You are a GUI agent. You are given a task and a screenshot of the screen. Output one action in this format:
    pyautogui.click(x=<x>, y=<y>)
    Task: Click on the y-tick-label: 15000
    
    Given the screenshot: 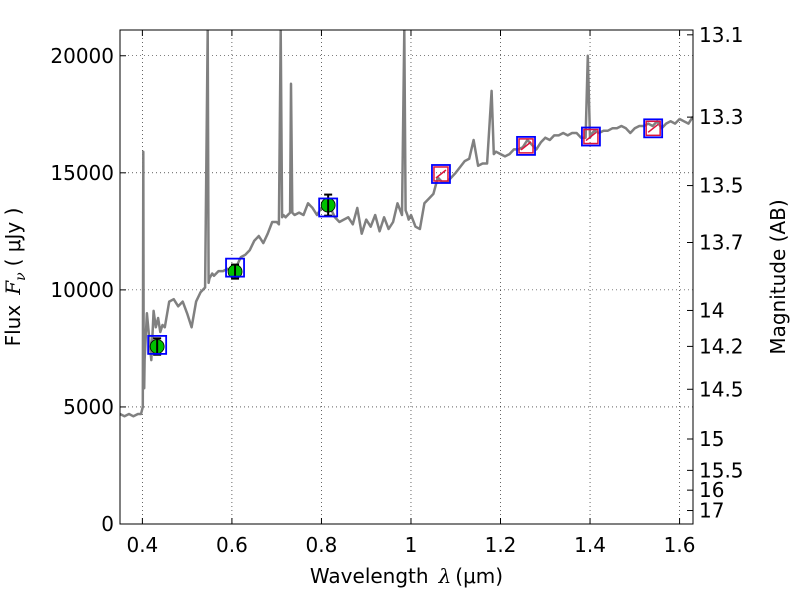 What is the action you would take?
    pyautogui.click(x=82, y=173)
    